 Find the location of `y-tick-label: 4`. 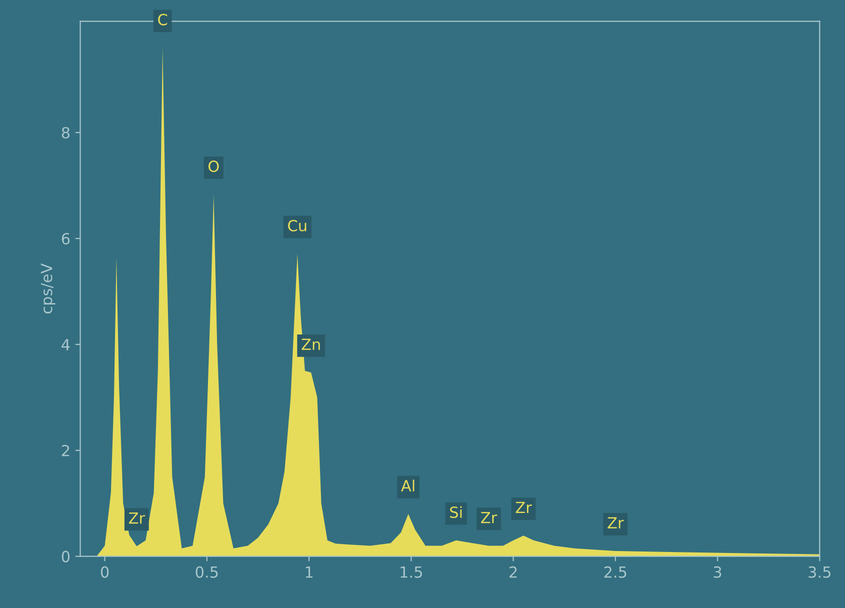

y-tick-label: 4 is located at coordinates (66, 344).